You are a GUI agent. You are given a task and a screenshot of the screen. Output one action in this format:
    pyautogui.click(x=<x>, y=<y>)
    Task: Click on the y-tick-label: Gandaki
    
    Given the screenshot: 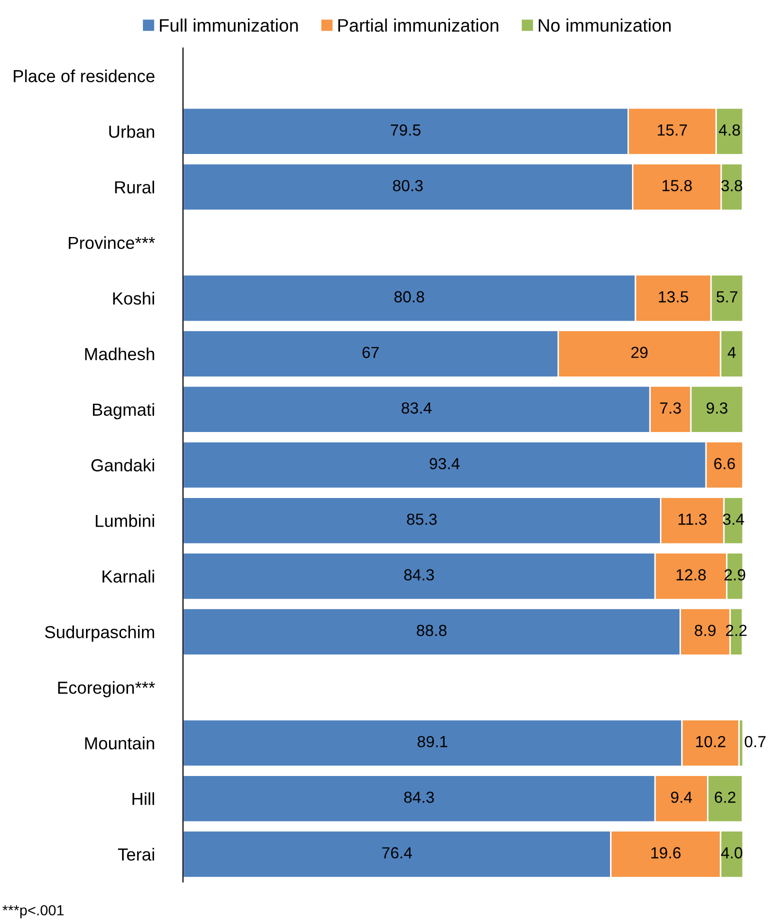 What is the action you would take?
    pyautogui.click(x=122, y=465)
    